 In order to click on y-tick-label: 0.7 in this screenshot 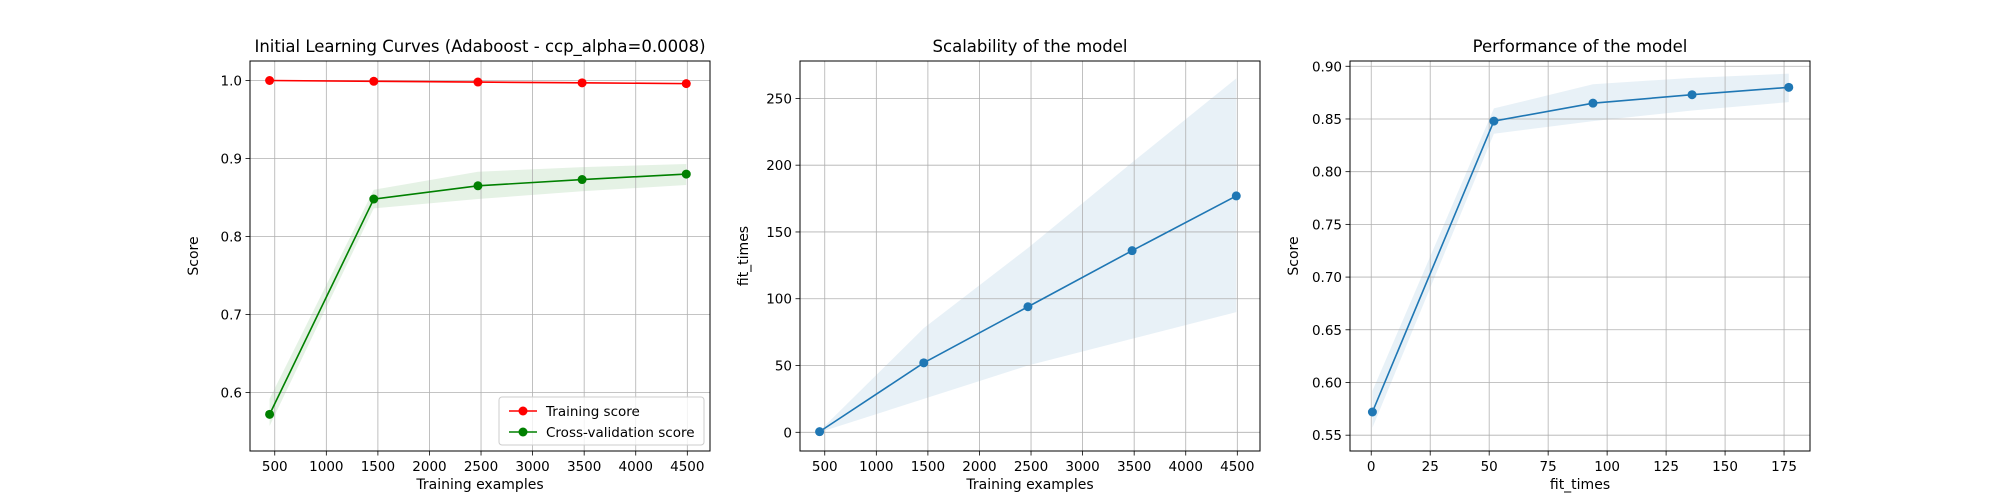, I will do `click(231, 316)`.